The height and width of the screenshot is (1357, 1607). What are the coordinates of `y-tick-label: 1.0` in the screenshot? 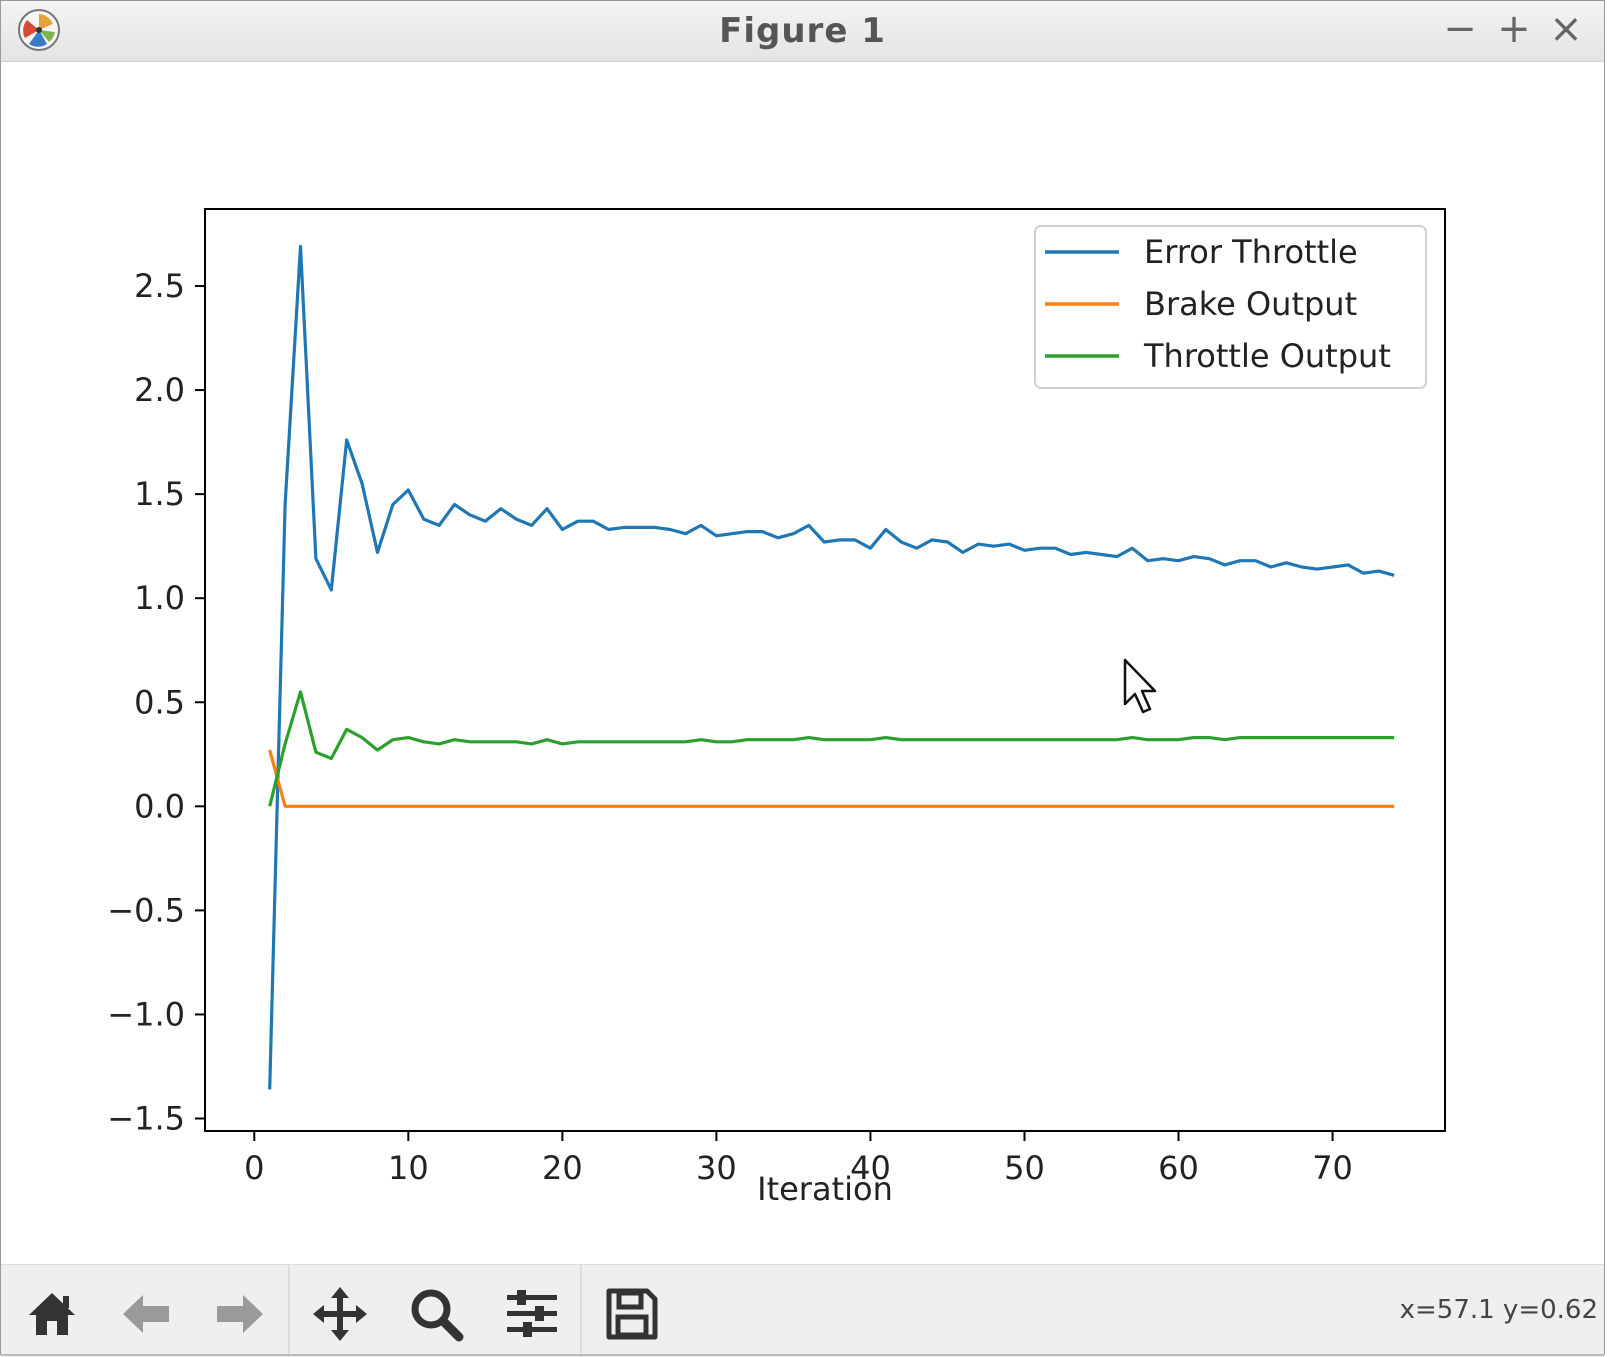 It's located at (159, 598).